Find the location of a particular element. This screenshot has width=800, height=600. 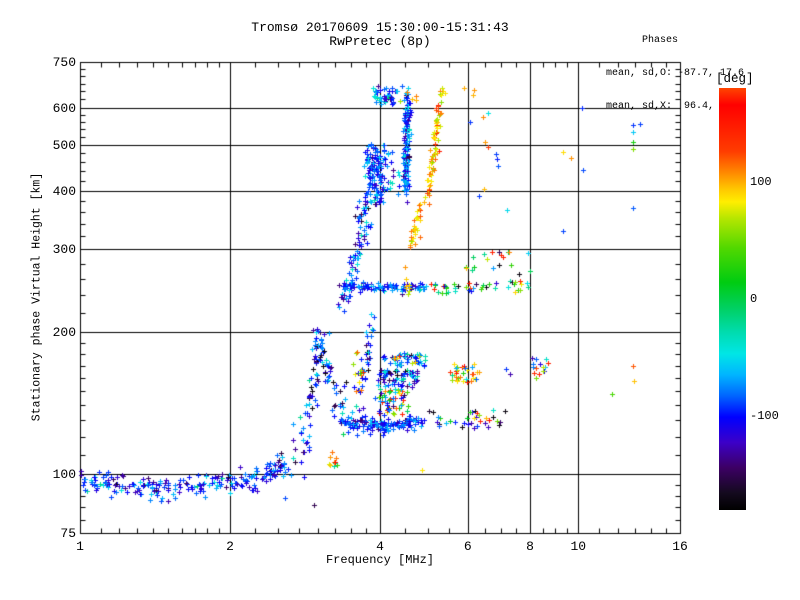

x-tick-label: 8 is located at coordinates (530, 546).